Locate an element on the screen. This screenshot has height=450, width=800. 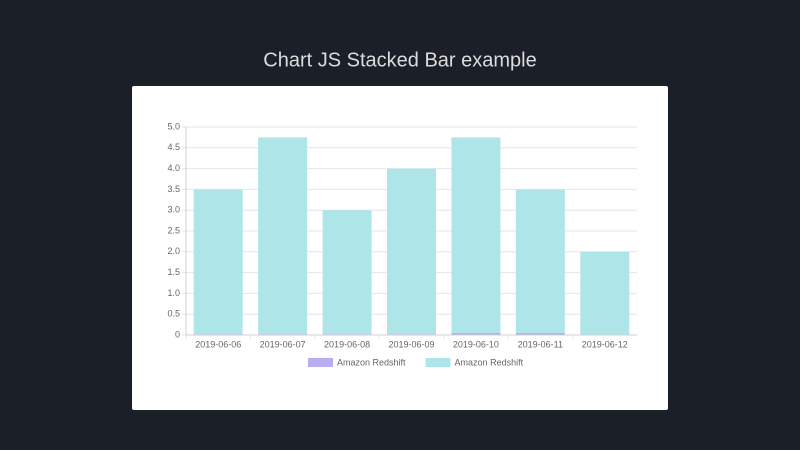
x-tick-label: 2019-06-08 is located at coordinates (347, 344).